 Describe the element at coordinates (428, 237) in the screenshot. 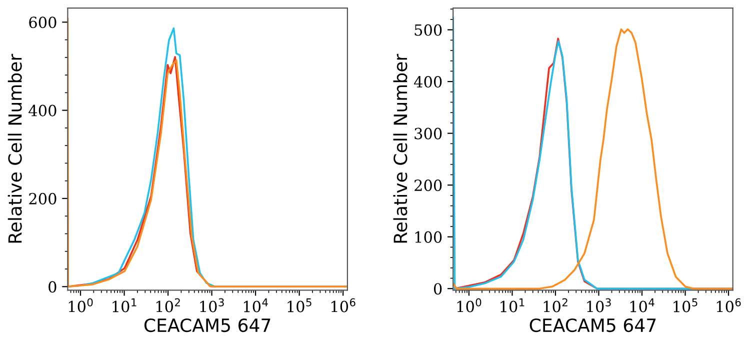

I see `y-tick-label: 100` at that location.